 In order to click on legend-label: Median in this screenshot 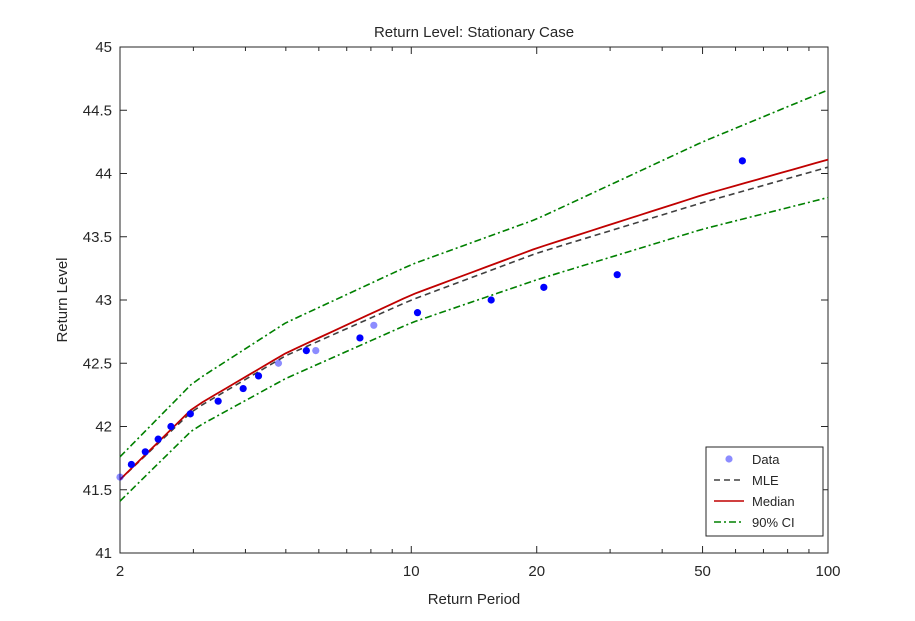, I will do `click(773, 501)`.